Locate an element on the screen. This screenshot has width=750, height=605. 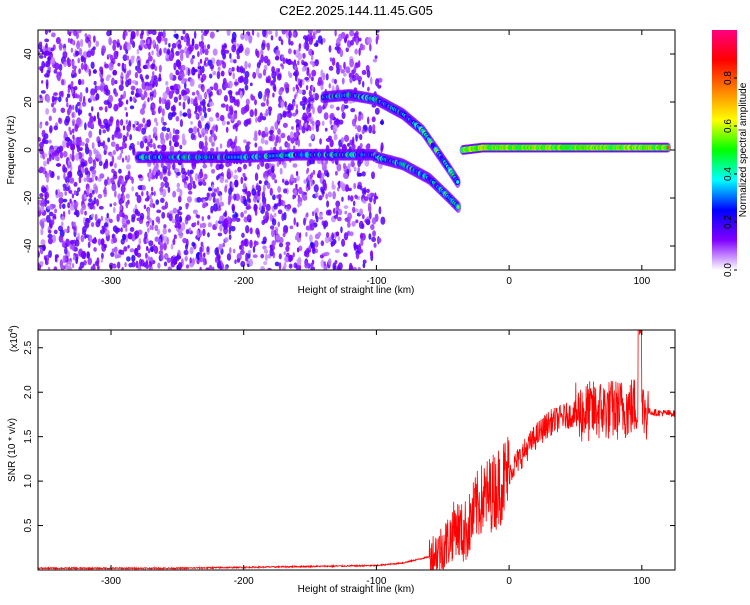
x-tick-label: -100 is located at coordinates (376, 281).